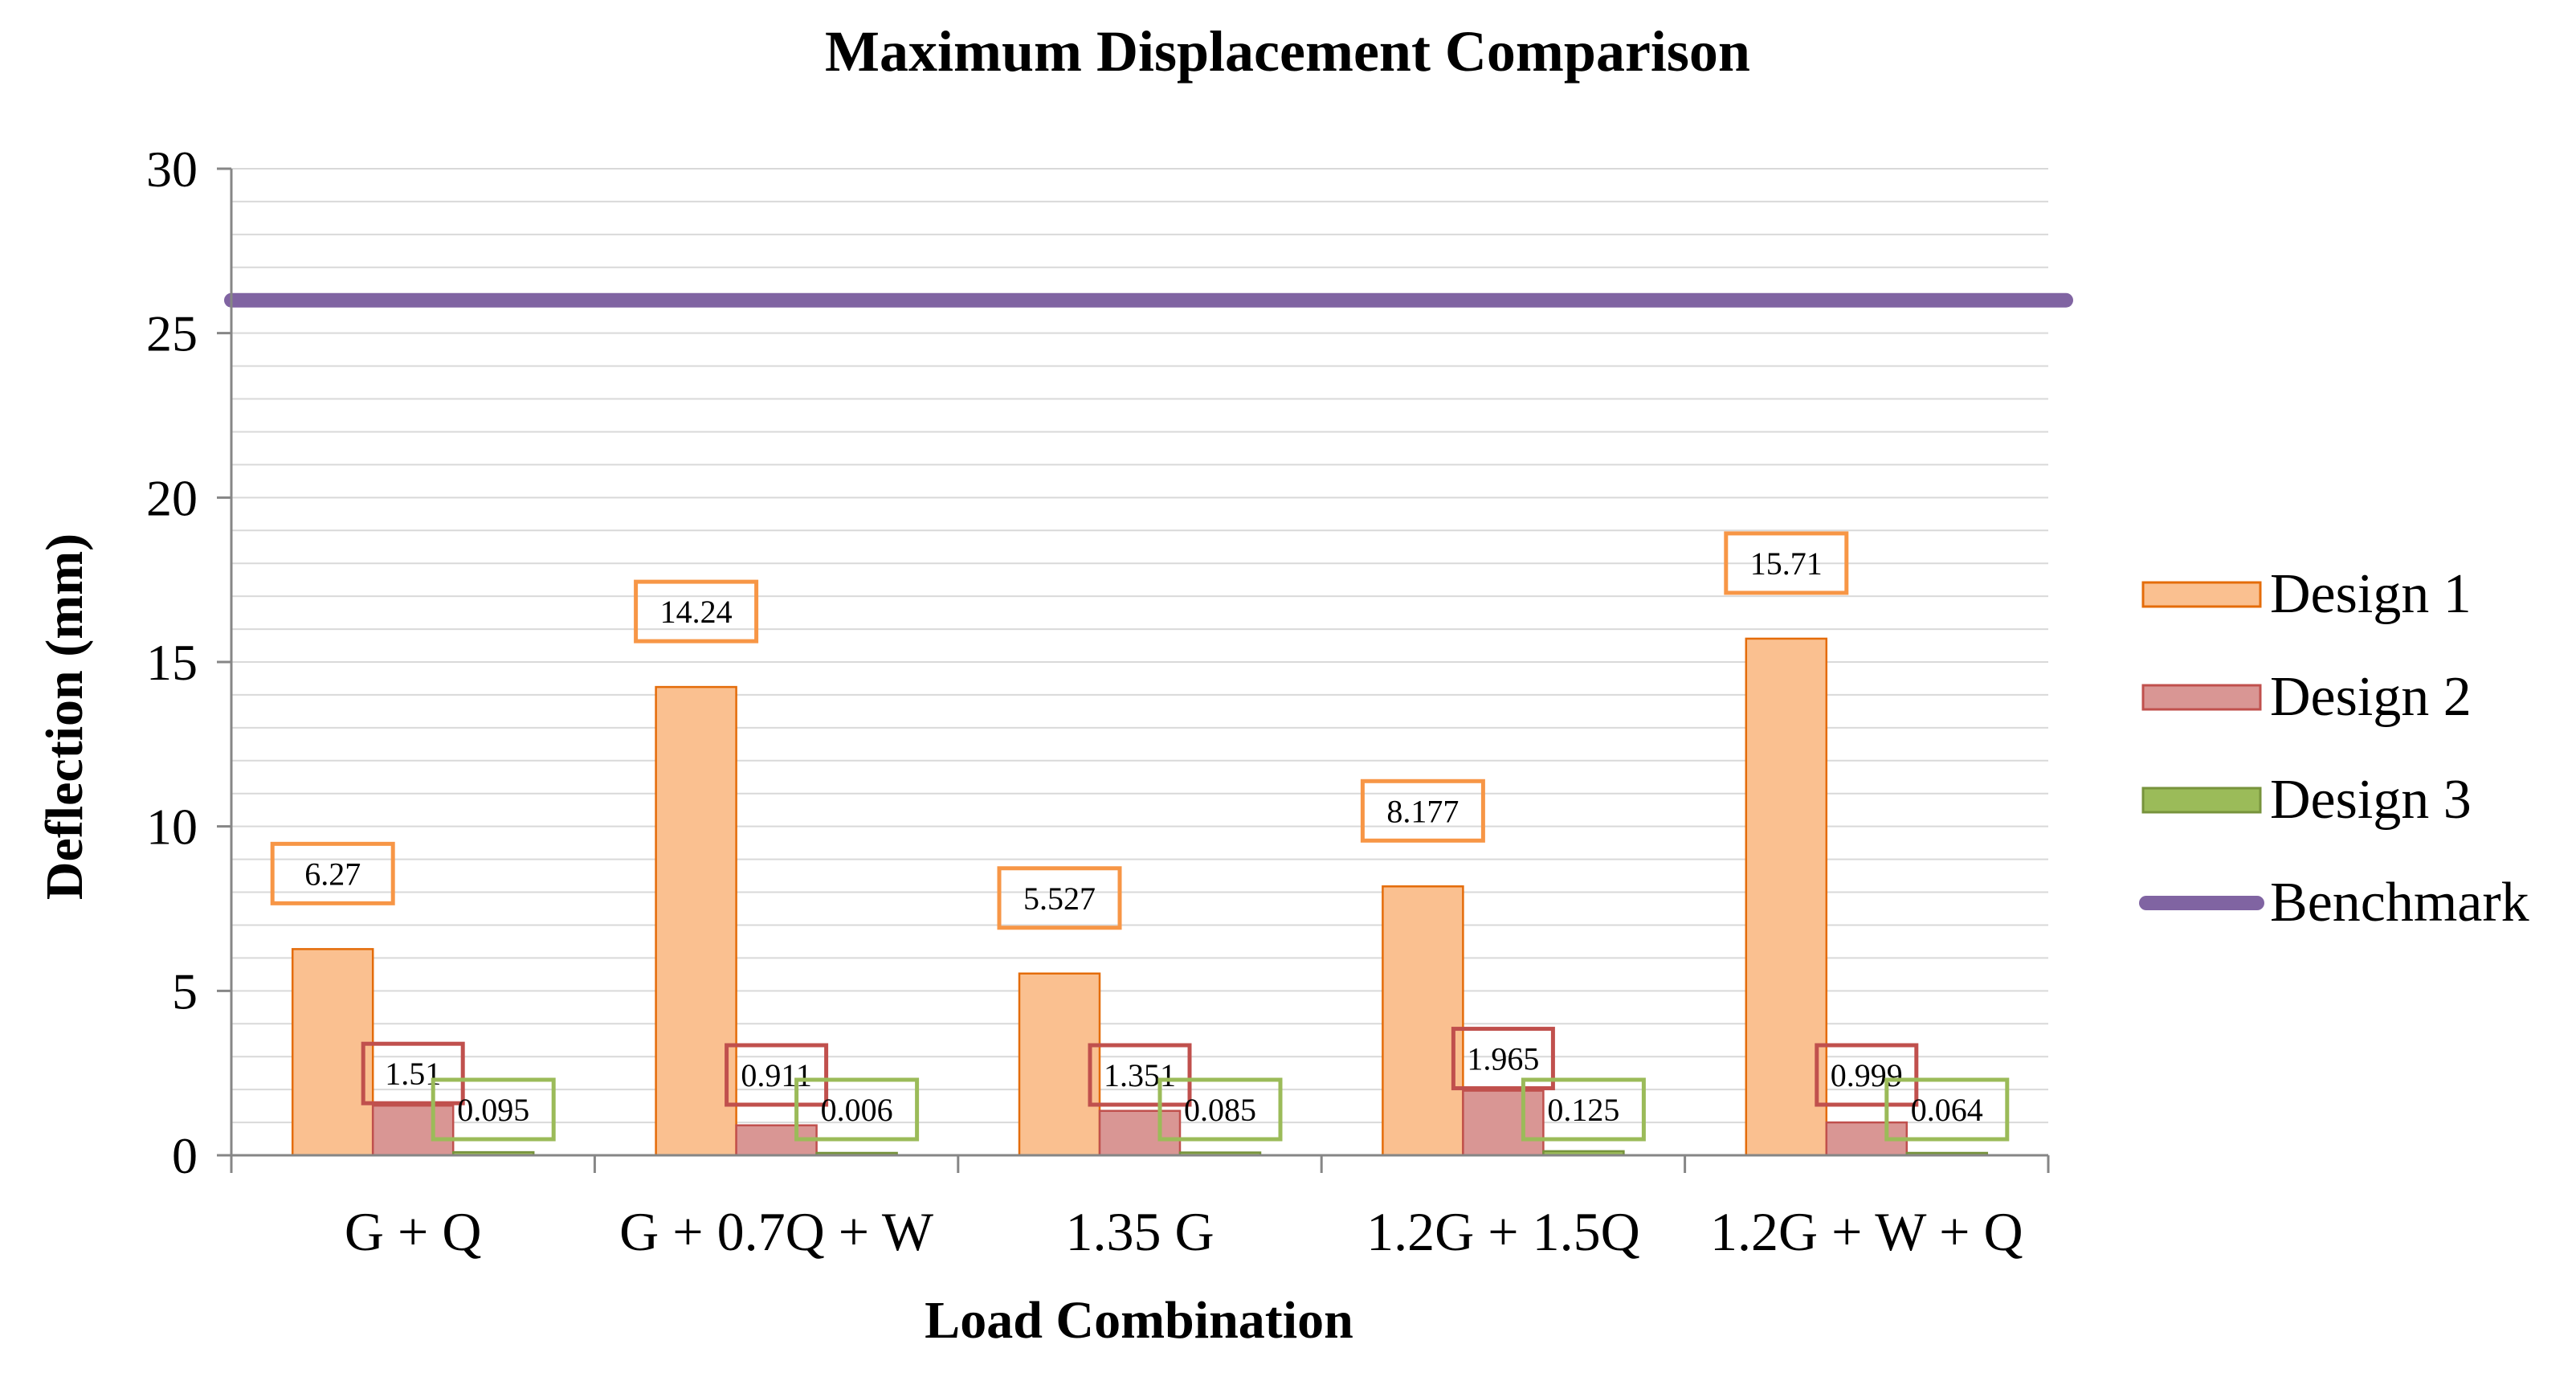 The height and width of the screenshot is (1373, 2576). What do you see at coordinates (1866, 1231) in the screenshot?
I see `x-tick-label: 1.2G + W + Q` at bounding box center [1866, 1231].